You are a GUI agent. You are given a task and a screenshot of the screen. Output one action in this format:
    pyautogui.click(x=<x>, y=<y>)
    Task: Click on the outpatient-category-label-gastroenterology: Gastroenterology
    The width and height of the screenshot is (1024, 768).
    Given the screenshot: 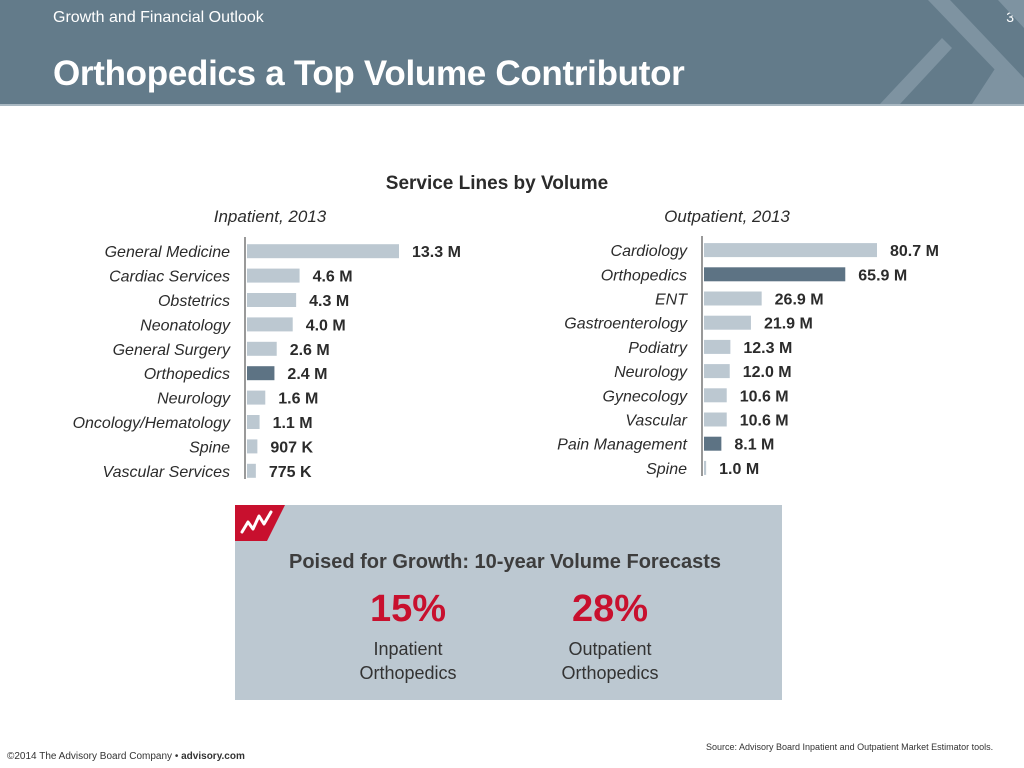 What is the action you would take?
    pyautogui.click(x=626, y=324)
    